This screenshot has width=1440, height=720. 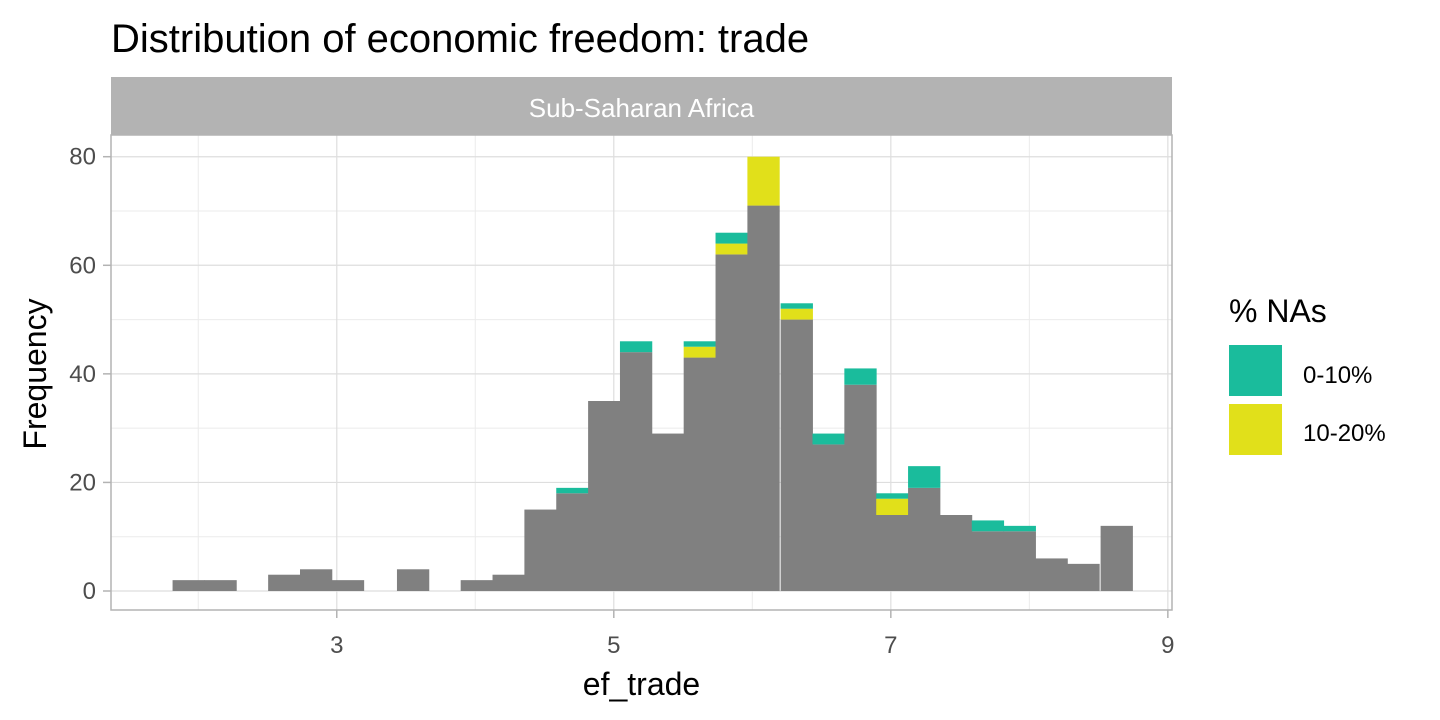 I want to click on x-axis-title: ef_trade, so click(x=641, y=684).